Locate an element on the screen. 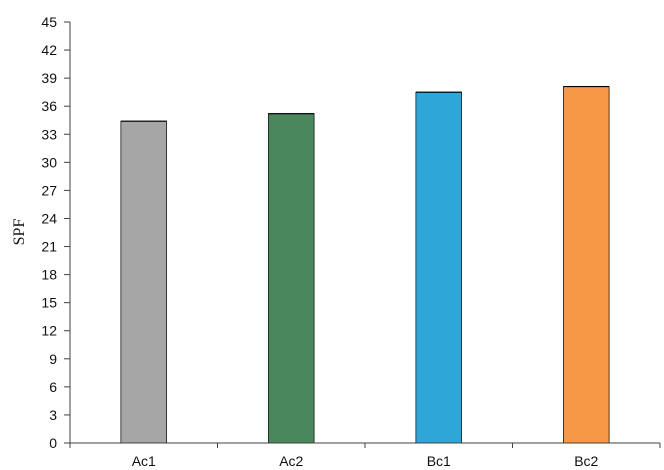  y-tick-label: 0 is located at coordinates (53, 443).